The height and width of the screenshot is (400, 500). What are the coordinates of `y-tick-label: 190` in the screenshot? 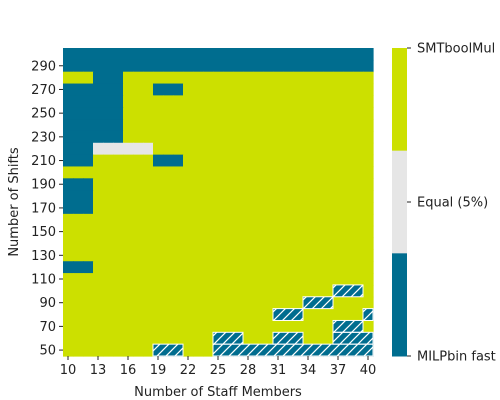 It's located at (43, 185).